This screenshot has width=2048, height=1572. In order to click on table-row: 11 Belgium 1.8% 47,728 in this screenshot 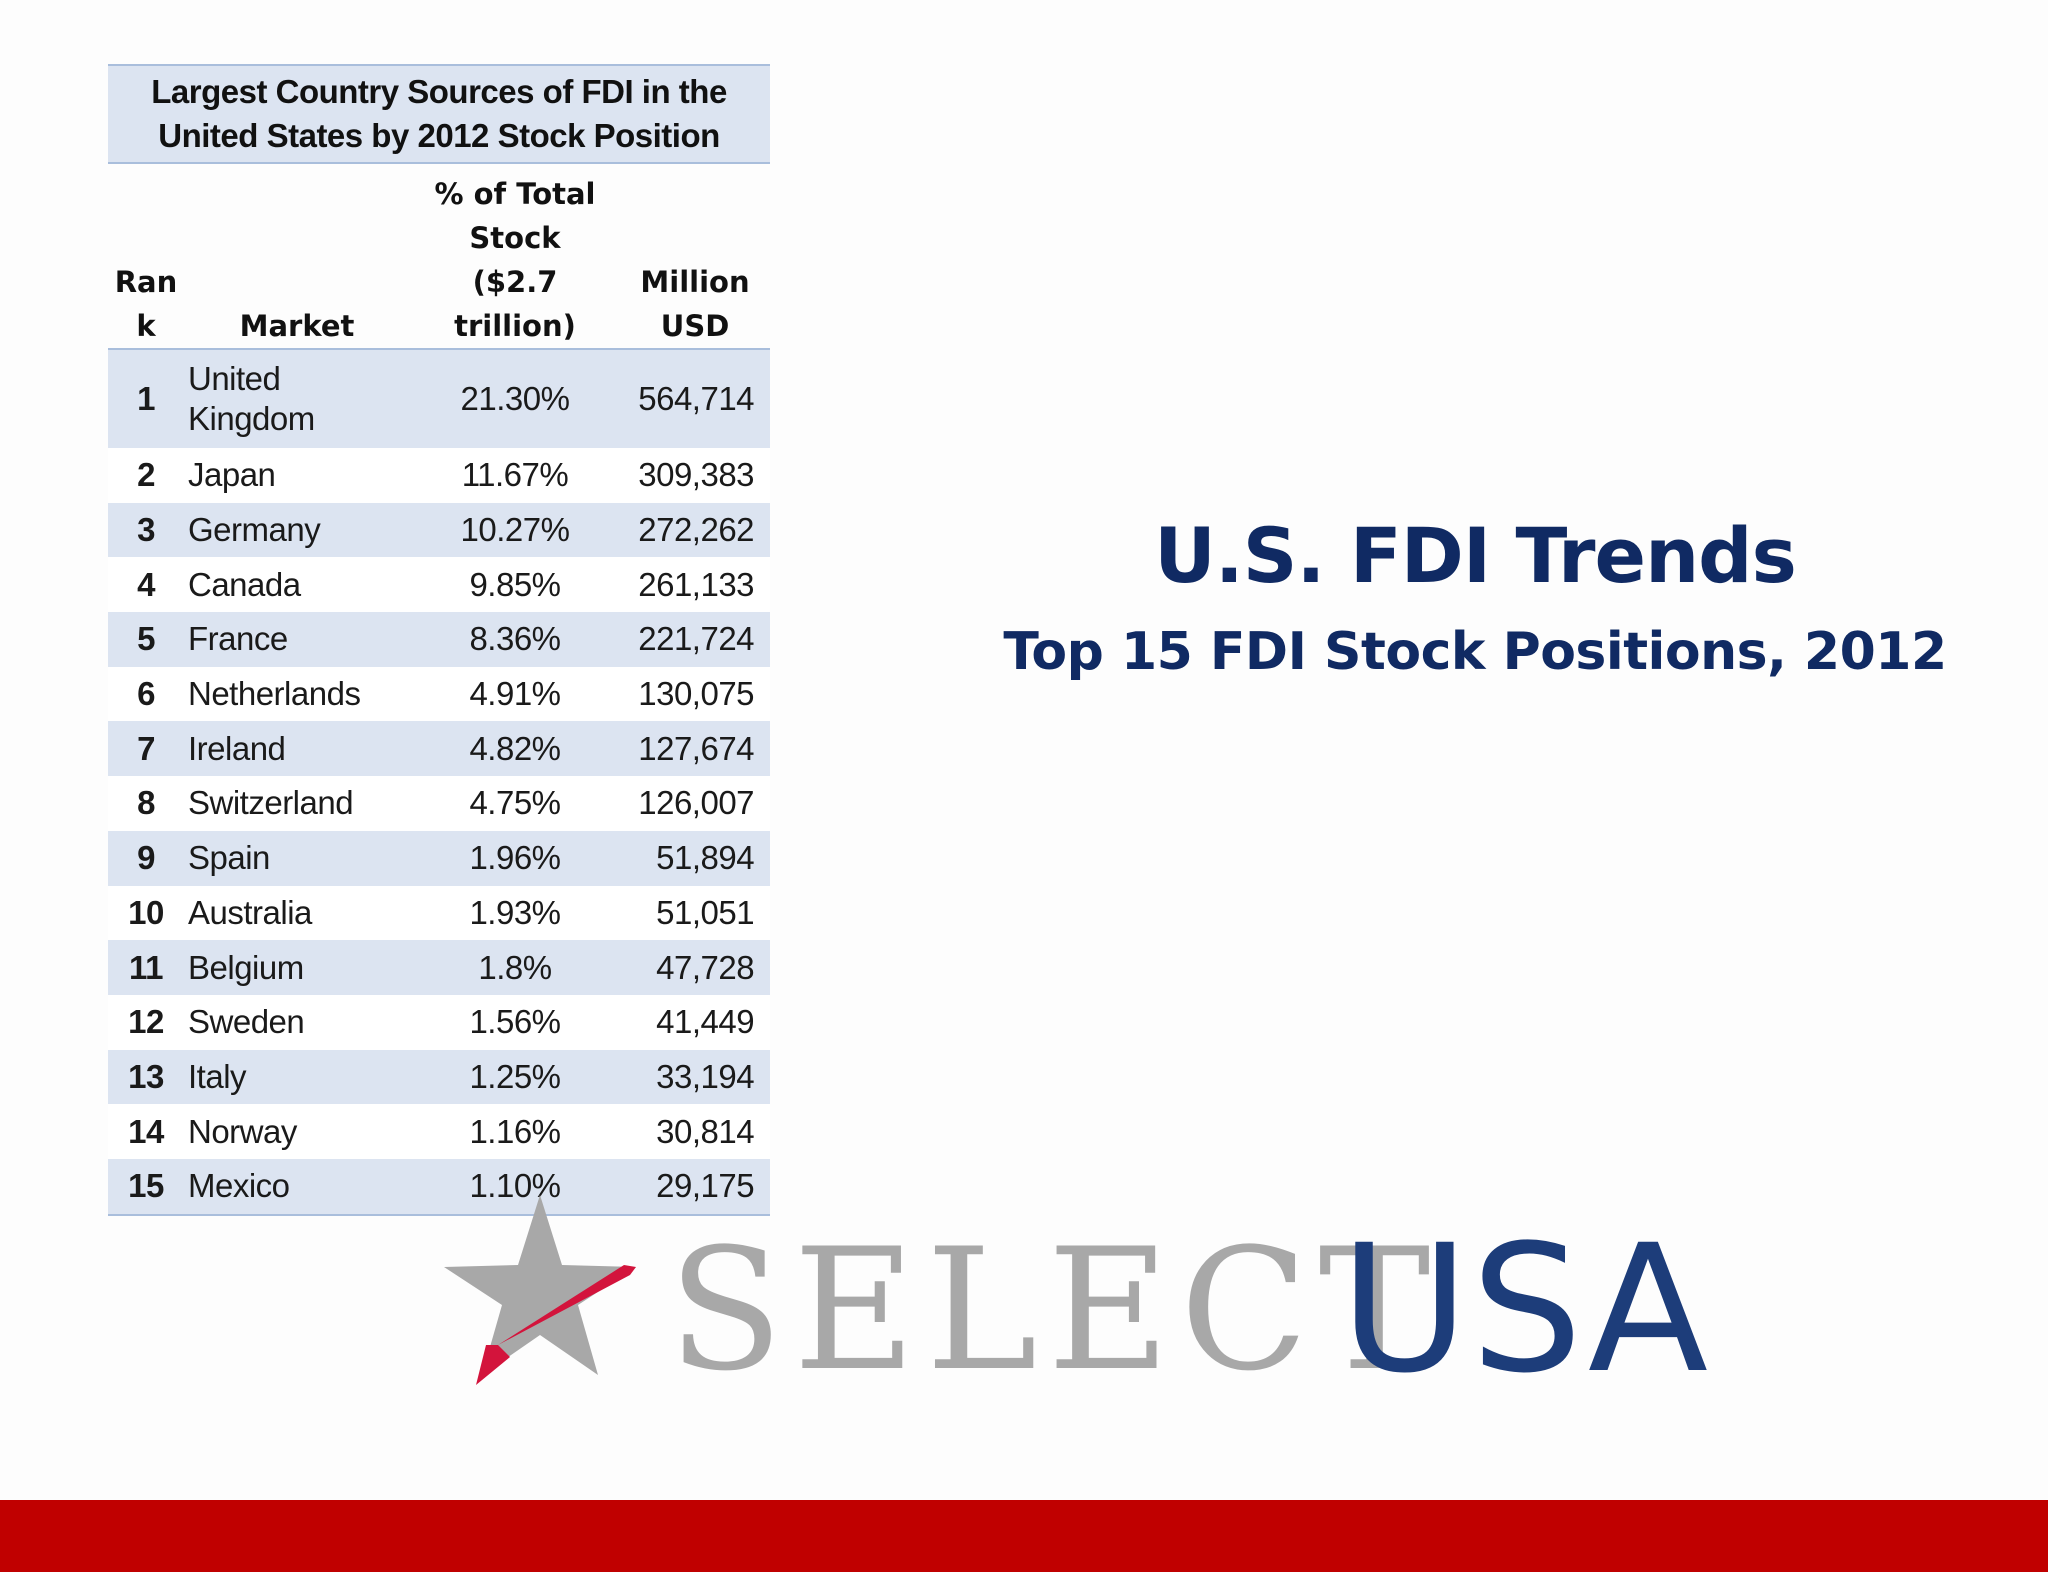, I will do `click(439, 967)`.